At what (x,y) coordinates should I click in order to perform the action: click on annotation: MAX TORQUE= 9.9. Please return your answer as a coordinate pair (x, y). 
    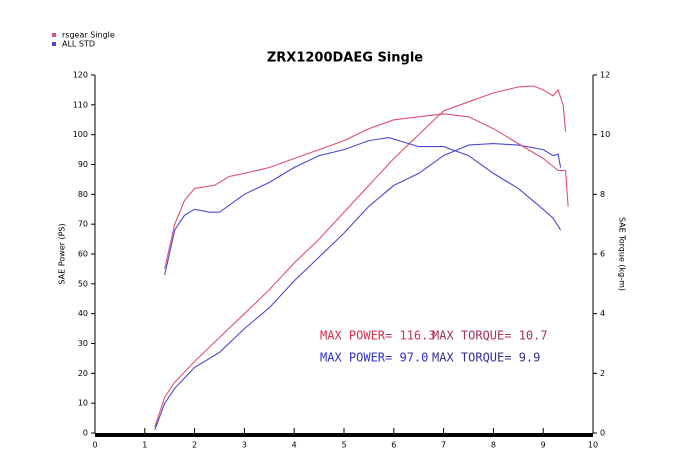
    Looking at the image, I should click on (486, 358).